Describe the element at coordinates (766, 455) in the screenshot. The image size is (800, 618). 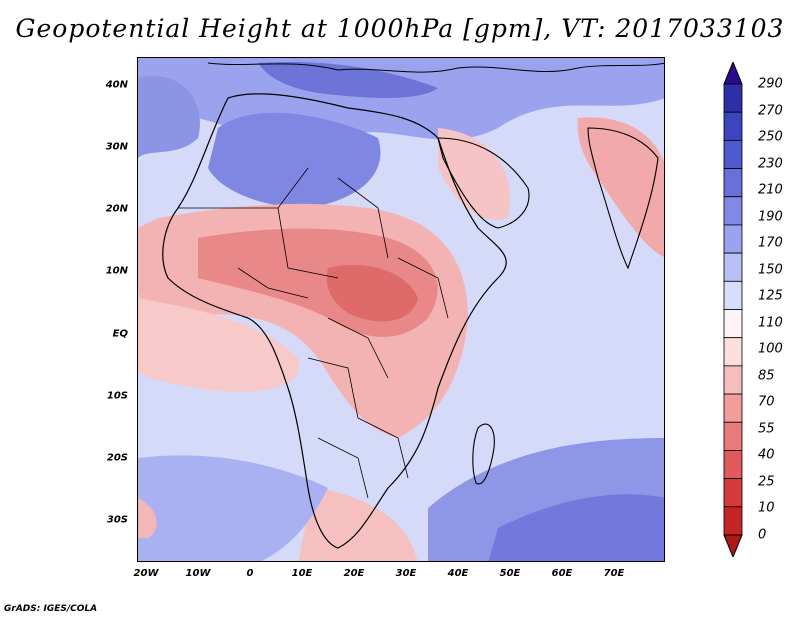
I see `colorbar-level-label: 40` at that location.